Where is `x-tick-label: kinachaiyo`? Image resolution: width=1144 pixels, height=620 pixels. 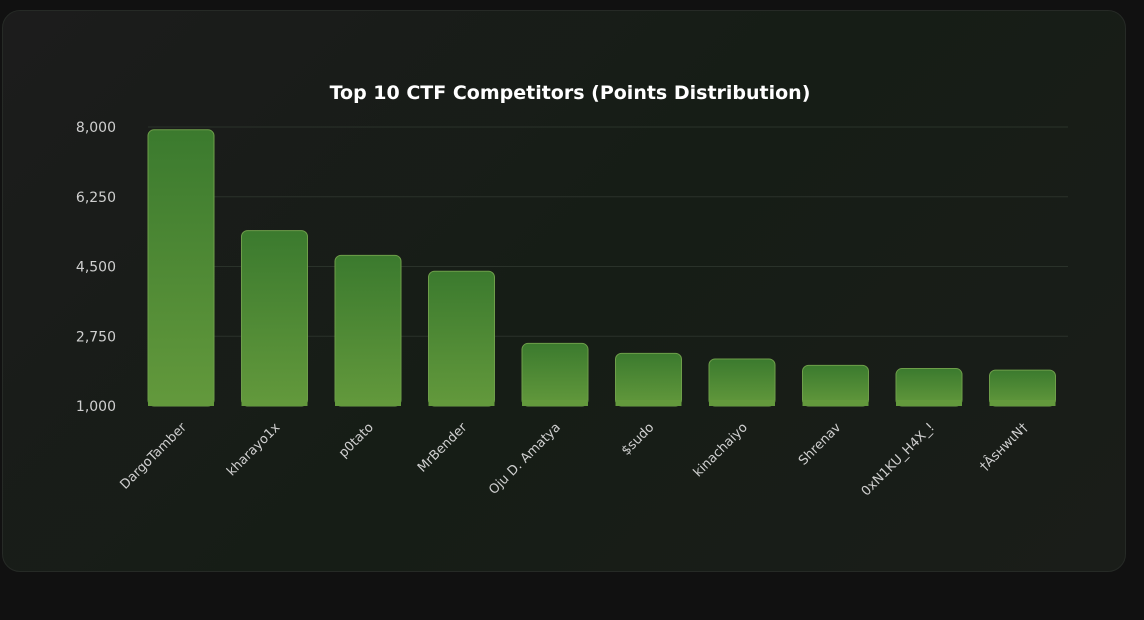 x-tick-label: kinachaiyo is located at coordinates (721, 450).